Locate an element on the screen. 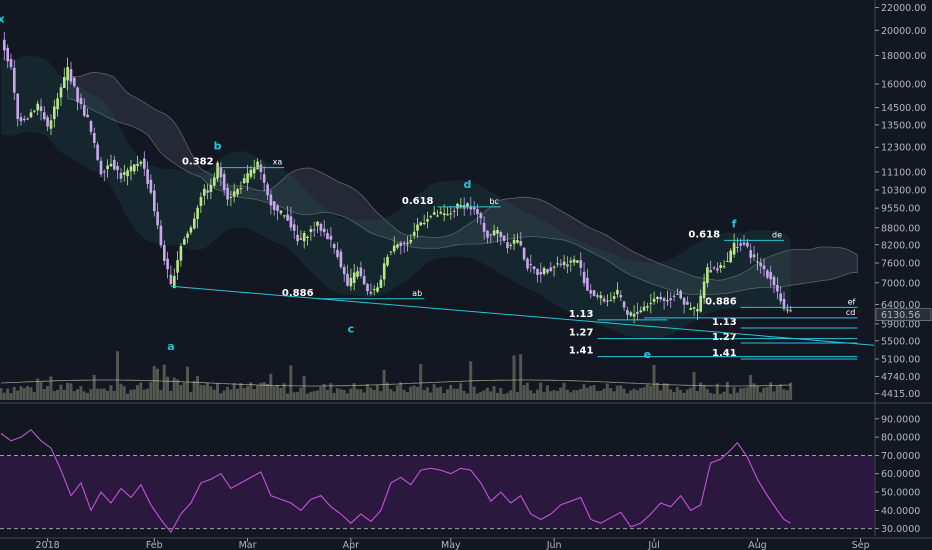  price-tick-label: 8800.00 is located at coordinates (900, 228).